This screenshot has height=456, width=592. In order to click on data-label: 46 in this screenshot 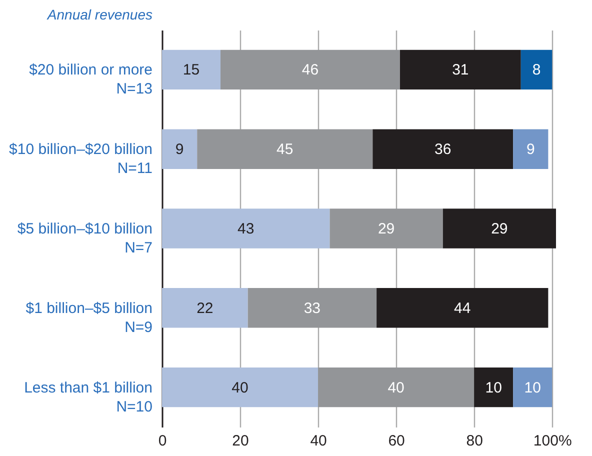, I will do `click(310, 70)`.